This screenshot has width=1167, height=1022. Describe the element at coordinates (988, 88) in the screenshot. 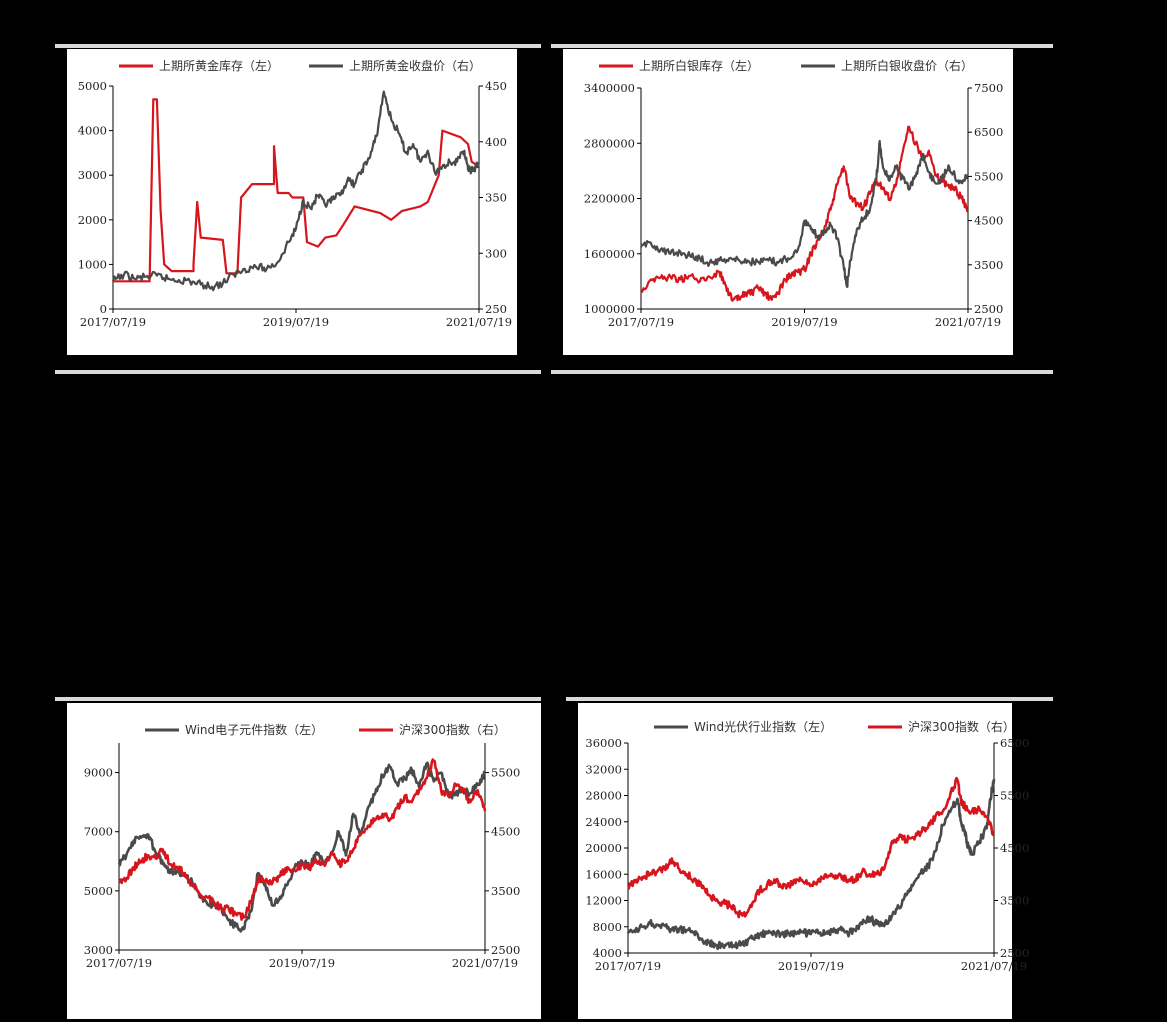

I see `y-right-tick-label: 7500` at that location.